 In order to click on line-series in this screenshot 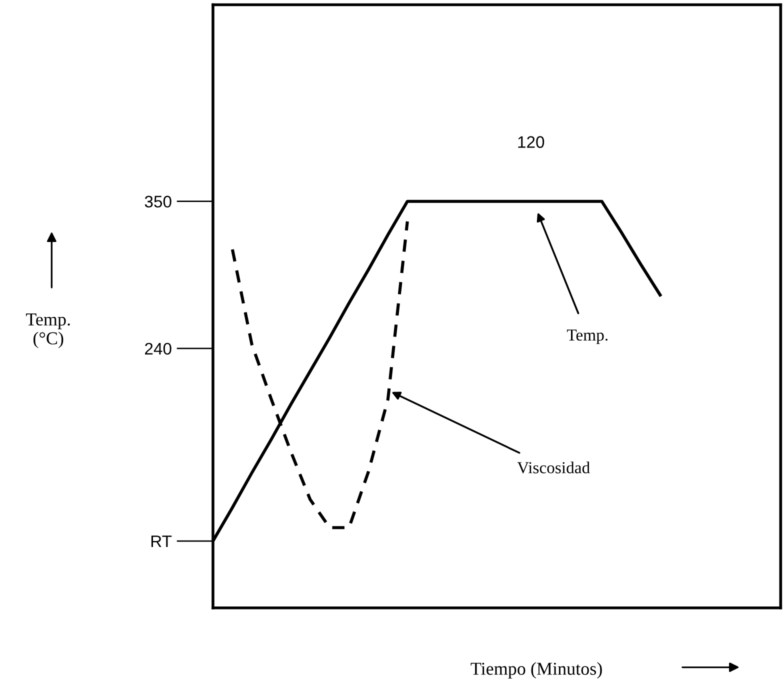, I will do `click(319, 375)`.